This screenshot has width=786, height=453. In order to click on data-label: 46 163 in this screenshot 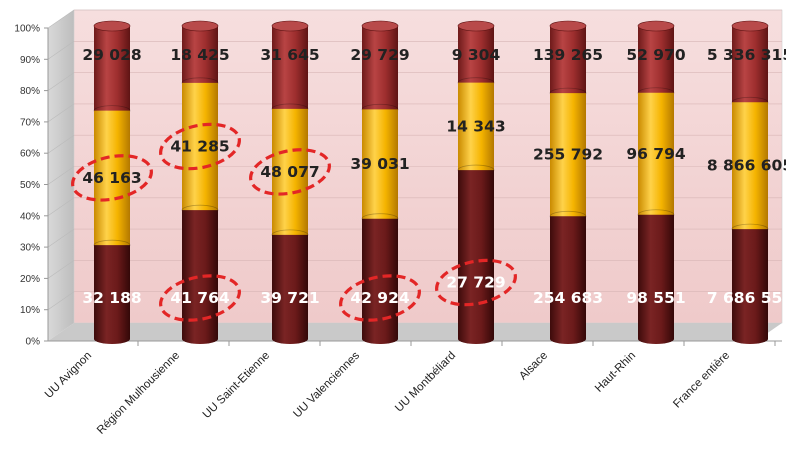, I will do `click(111, 178)`.